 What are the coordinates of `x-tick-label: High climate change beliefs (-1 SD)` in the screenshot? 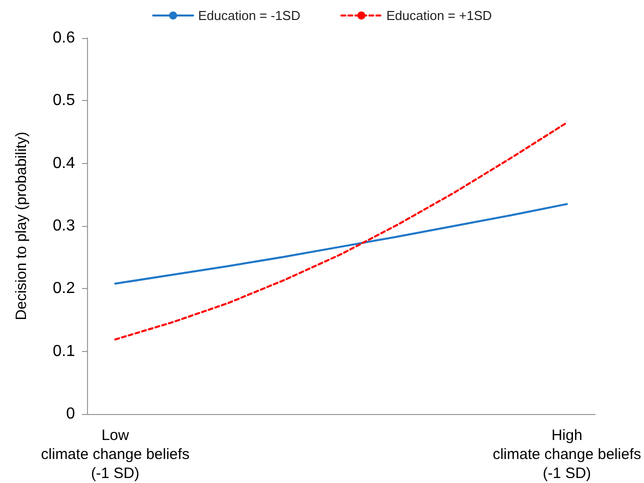 It's located at (567, 454).